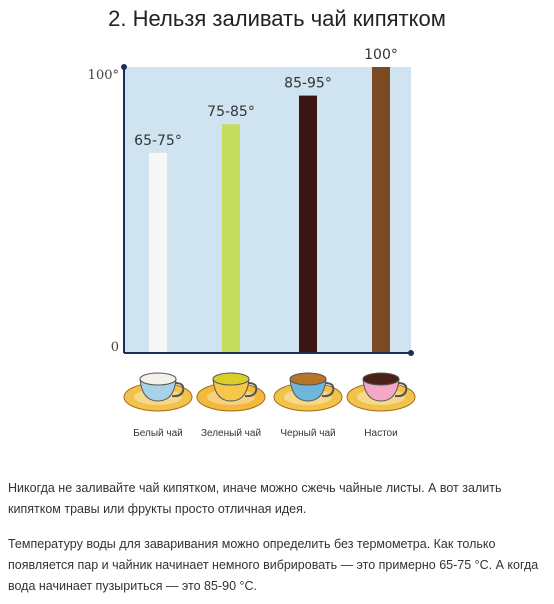 This screenshot has width=554, height=604. I want to click on infusion-cup-icon, so click(381, 392).